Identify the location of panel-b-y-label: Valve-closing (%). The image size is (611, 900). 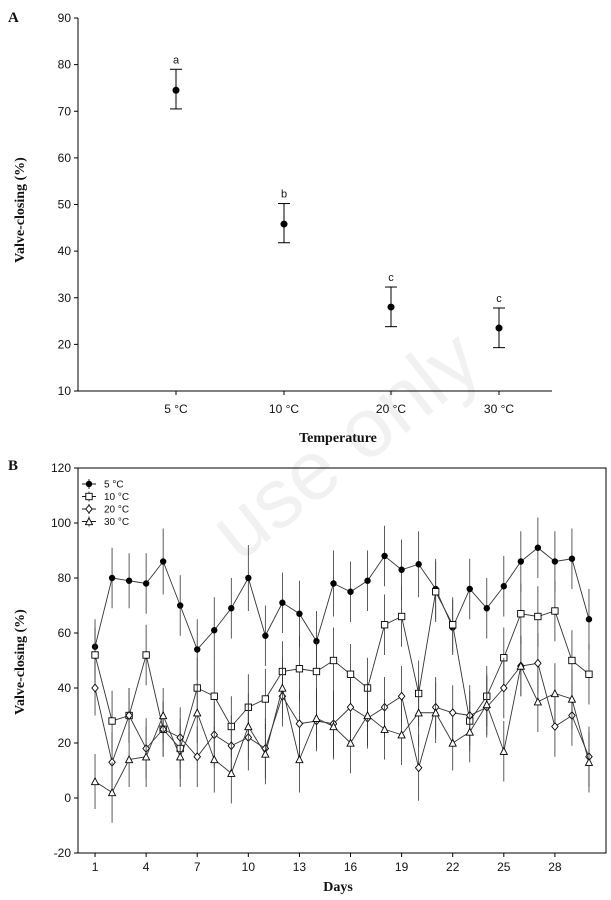
(20, 662).